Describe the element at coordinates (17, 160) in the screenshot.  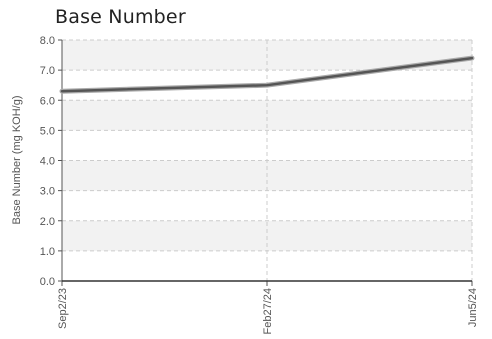
I see `y-axis-label: Base Number (mg KOH/g)` at that location.